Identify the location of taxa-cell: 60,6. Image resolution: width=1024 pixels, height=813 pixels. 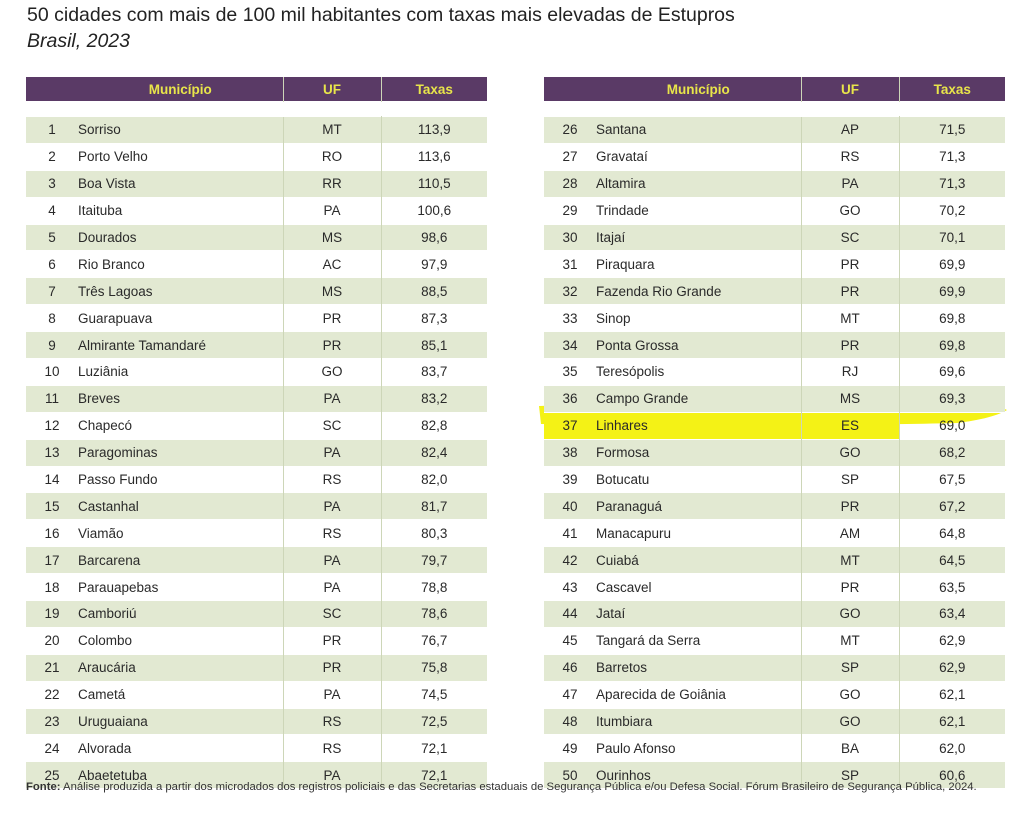
(952, 775).